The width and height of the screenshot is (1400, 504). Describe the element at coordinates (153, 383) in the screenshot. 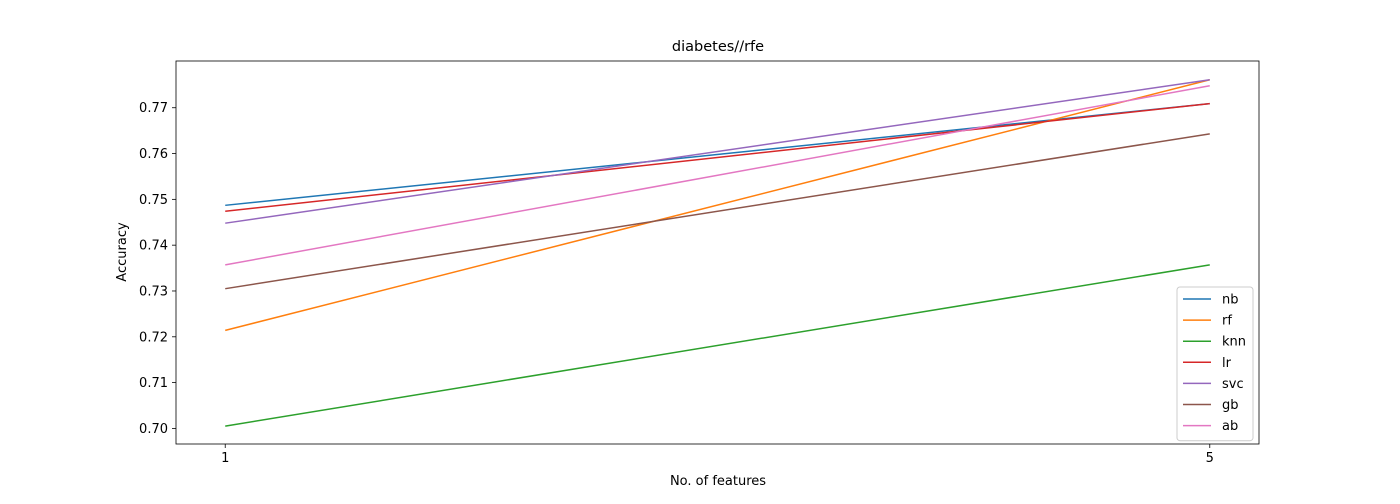

I see `y-tick-label: 0.71` at that location.